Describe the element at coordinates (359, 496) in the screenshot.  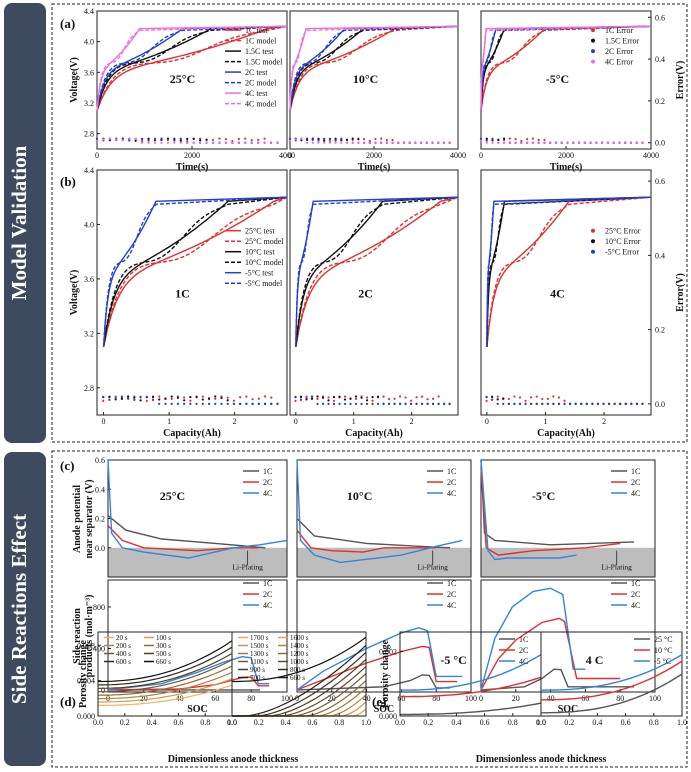
I see `subplot-label-c-2: 10°C` at that location.